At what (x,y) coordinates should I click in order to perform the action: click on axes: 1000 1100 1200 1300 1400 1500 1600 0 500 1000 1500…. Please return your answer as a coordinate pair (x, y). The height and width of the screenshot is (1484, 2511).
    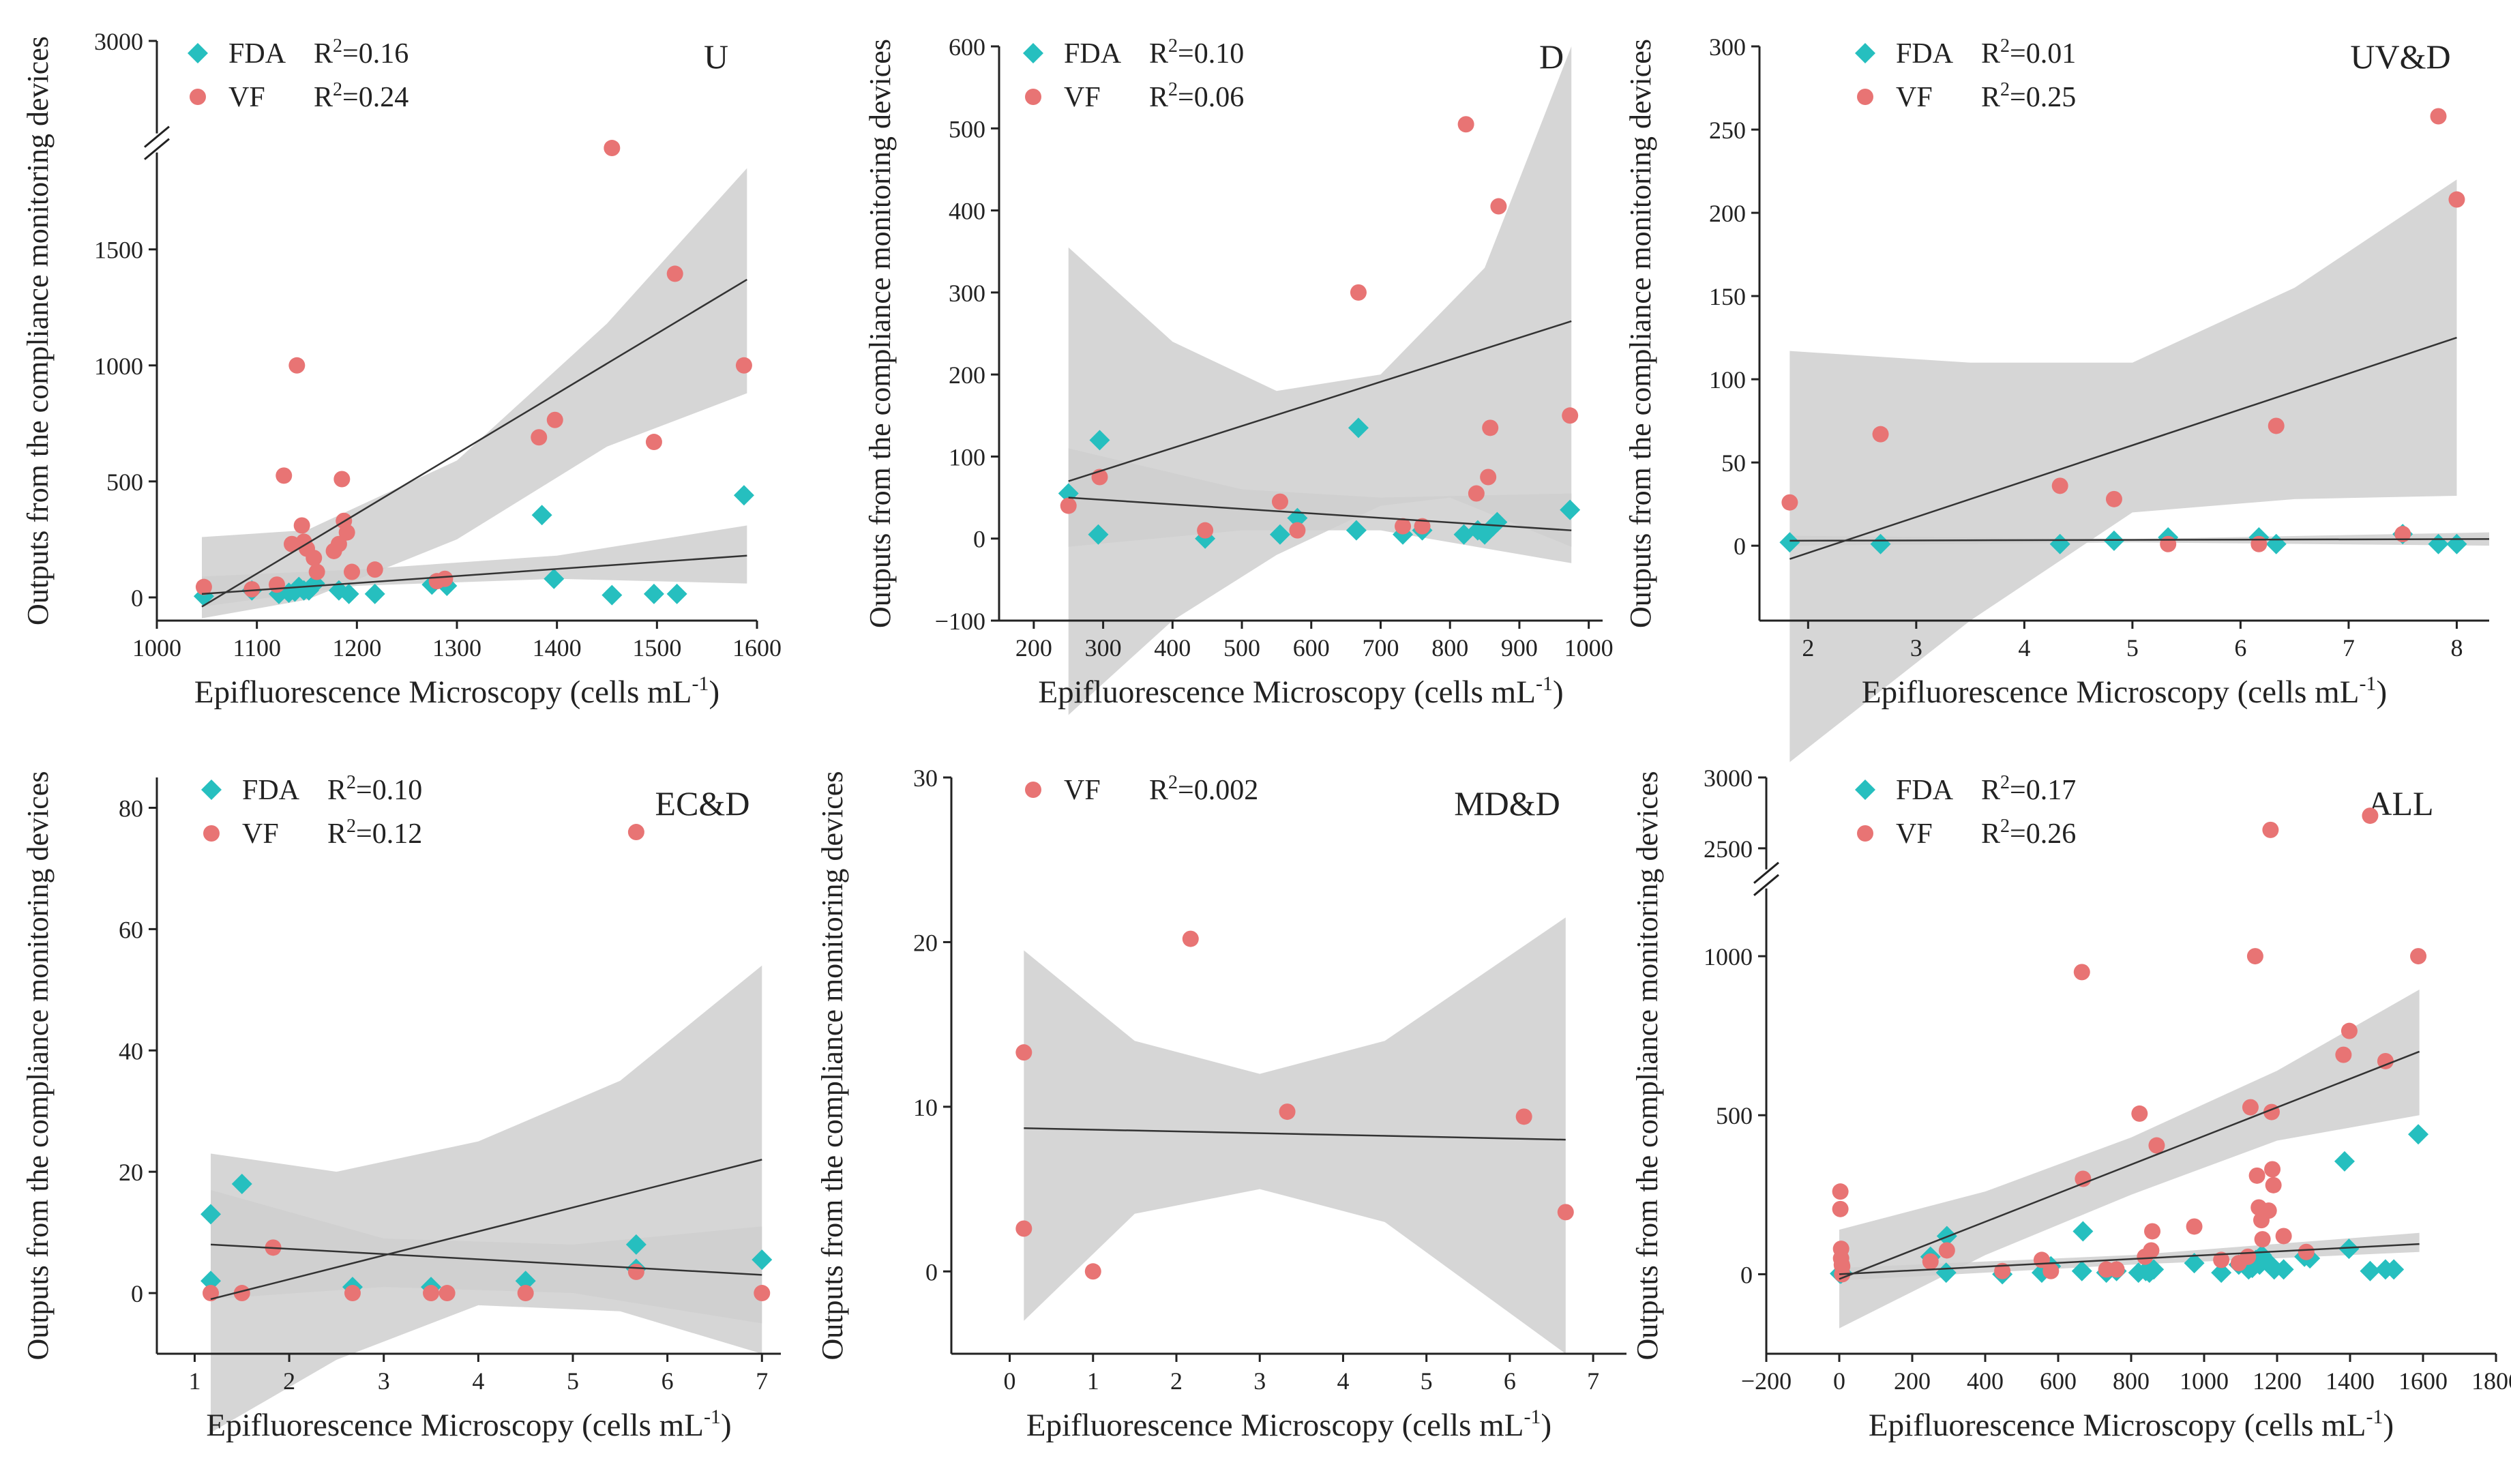
    Looking at the image, I should click on (438, 345).